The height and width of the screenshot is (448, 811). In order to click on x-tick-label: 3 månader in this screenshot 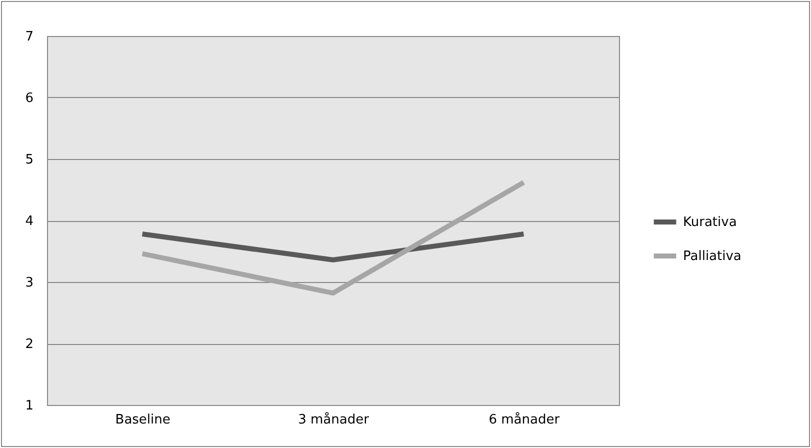, I will do `click(334, 420)`.